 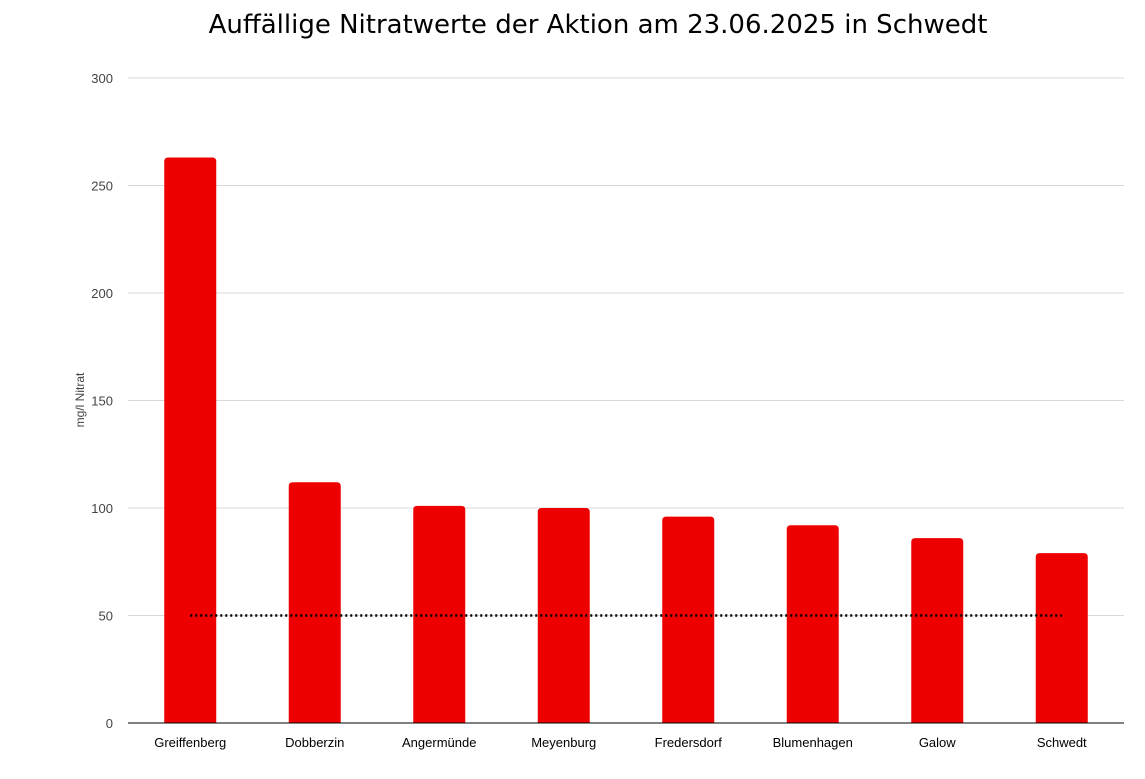 I want to click on bar-meyenburg, so click(x=563, y=615).